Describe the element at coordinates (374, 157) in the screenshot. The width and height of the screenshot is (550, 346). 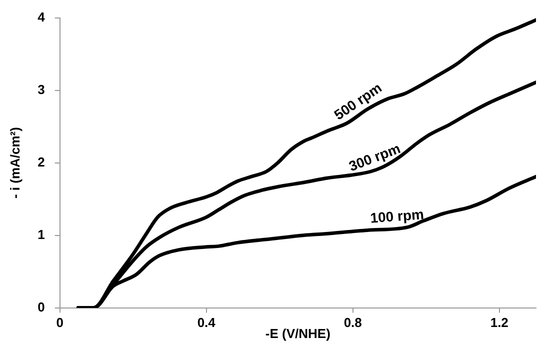
I see `text: 300 rpm` at that location.